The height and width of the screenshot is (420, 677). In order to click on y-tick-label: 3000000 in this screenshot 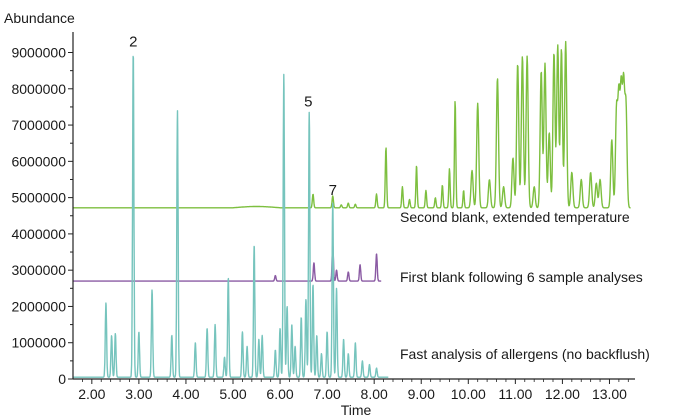, I will do `click(38, 270)`.